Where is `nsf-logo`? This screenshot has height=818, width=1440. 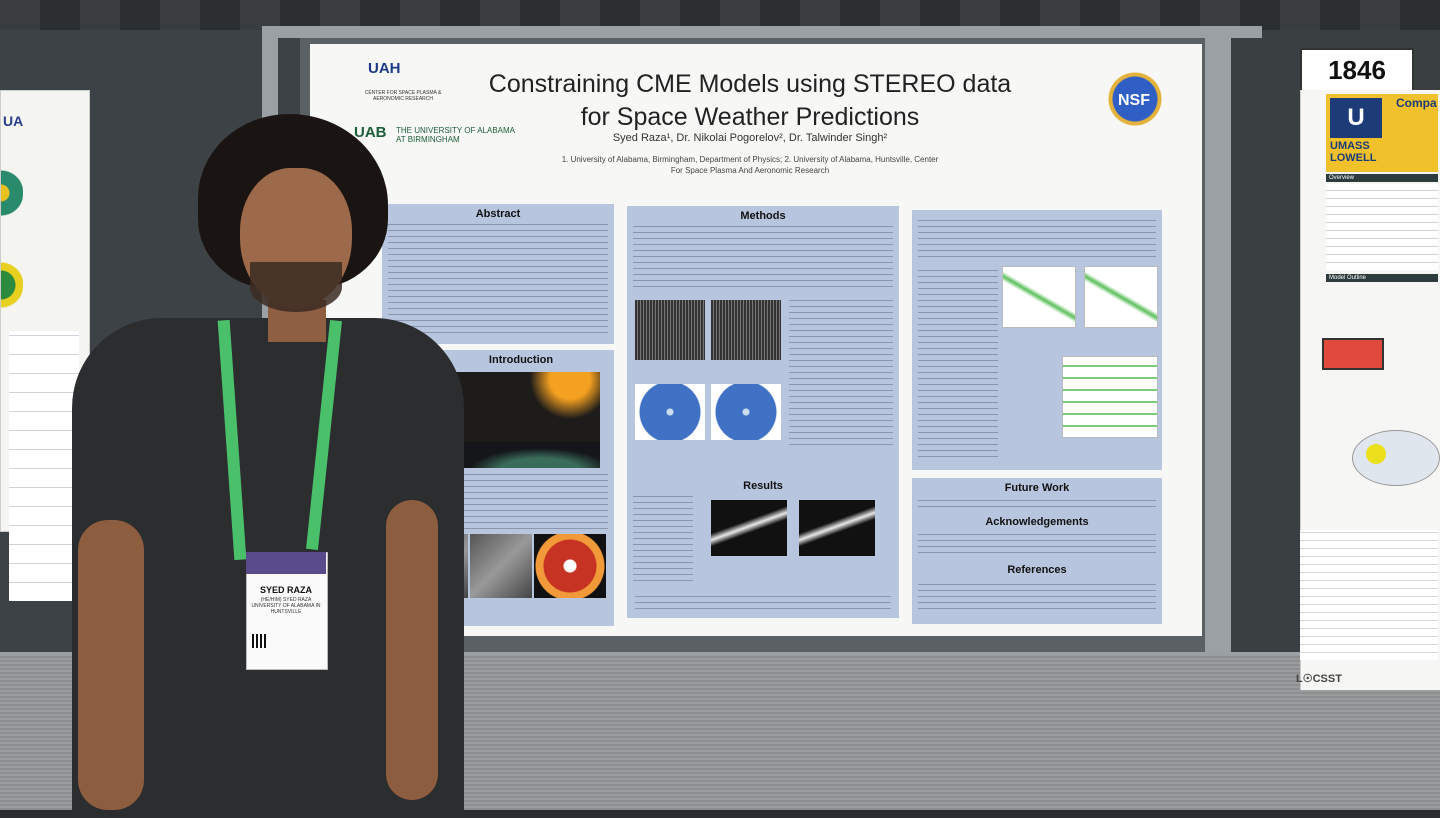
nsf-logo is located at coordinates (1135, 102).